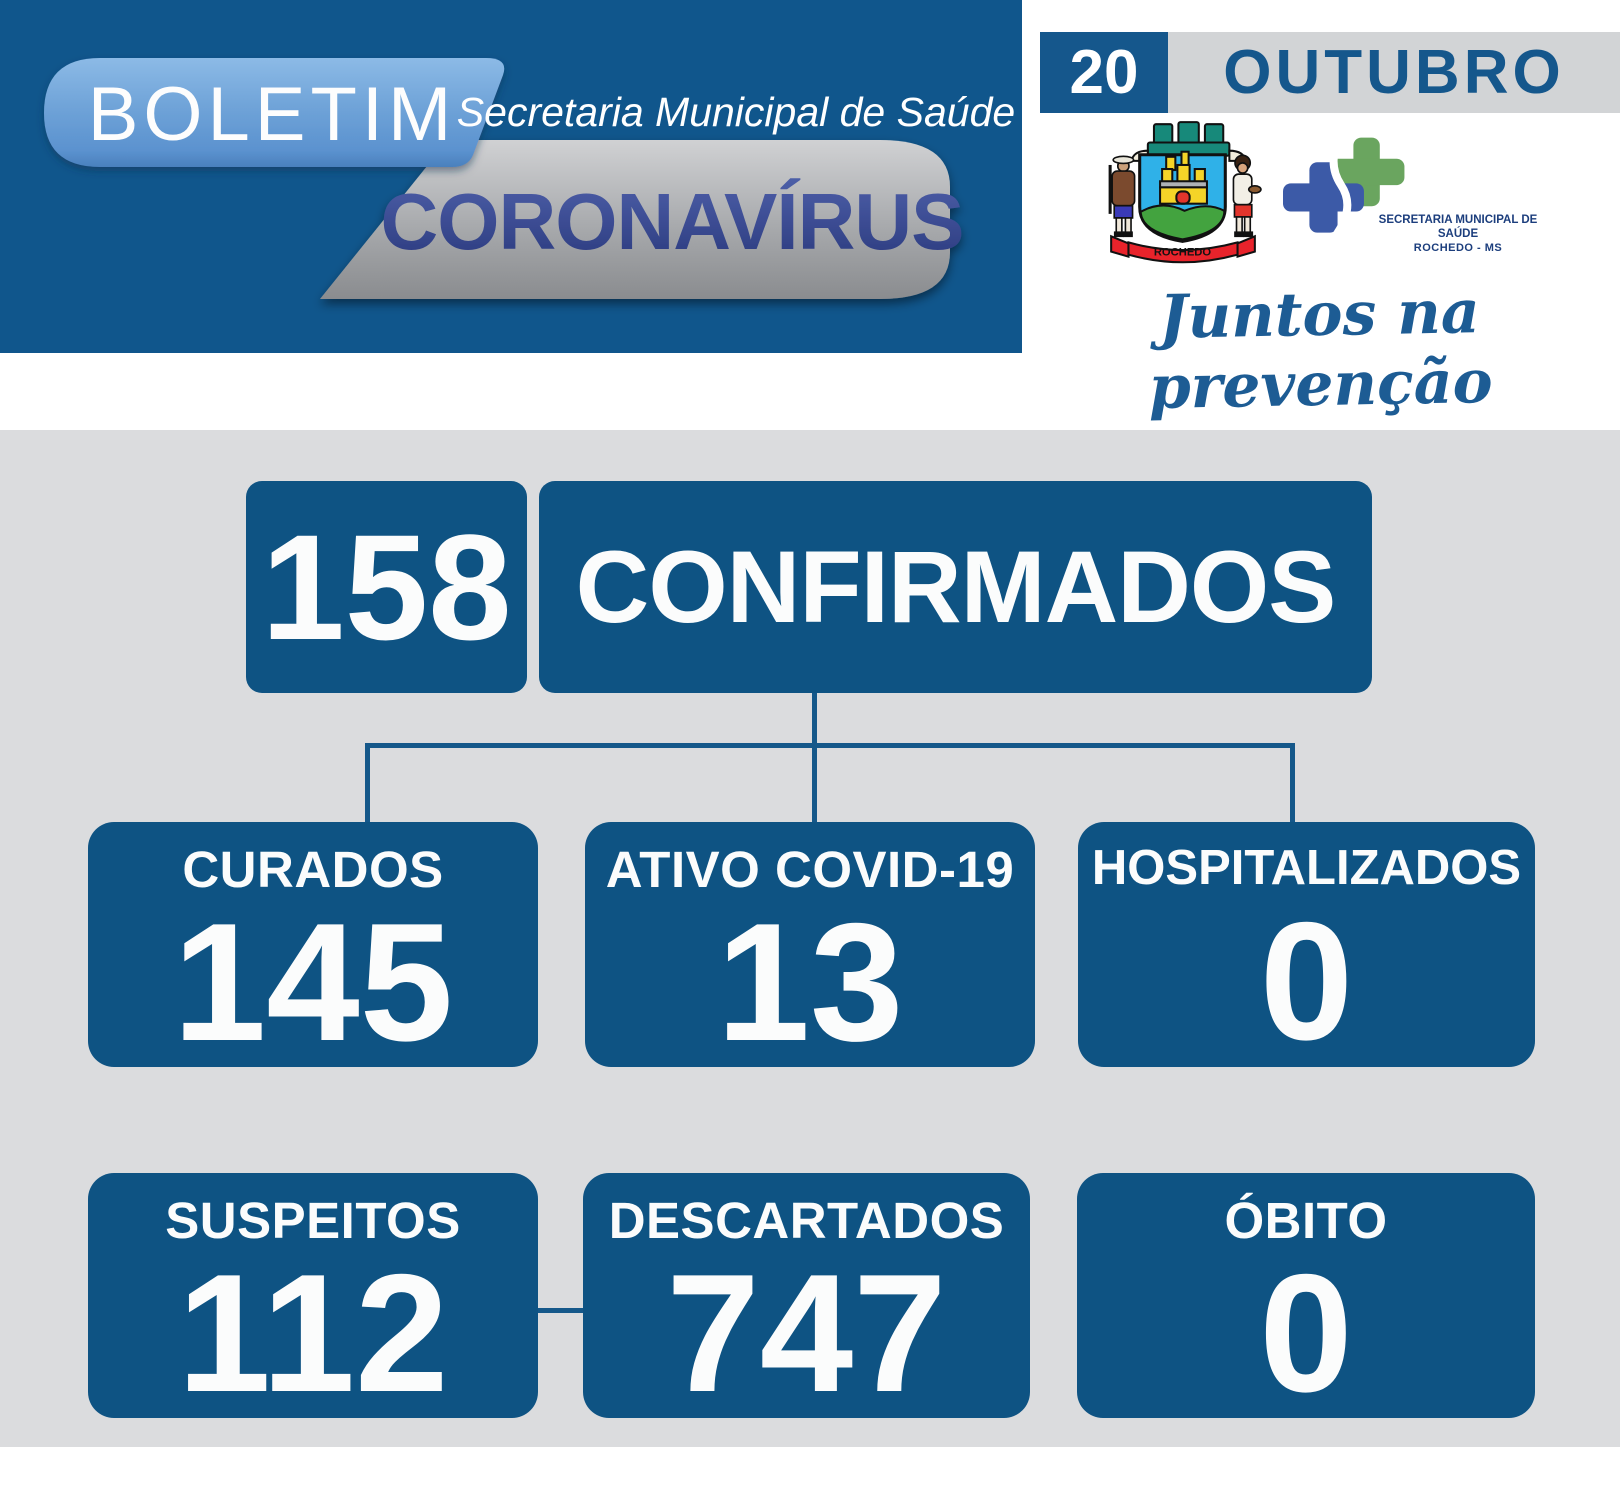 The width and height of the screenshot is (1620, 1500). What do you see at coordinates (1306, 1220) in the screenshot?
I see `stat-label: ÓBITO` at bounding box center [1306, 1220].